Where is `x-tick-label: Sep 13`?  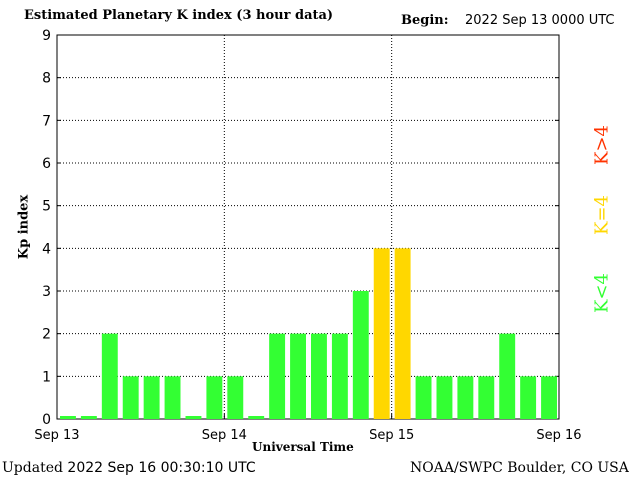 x-tick-label: Sep 13 is located at coordinates (56, 435).